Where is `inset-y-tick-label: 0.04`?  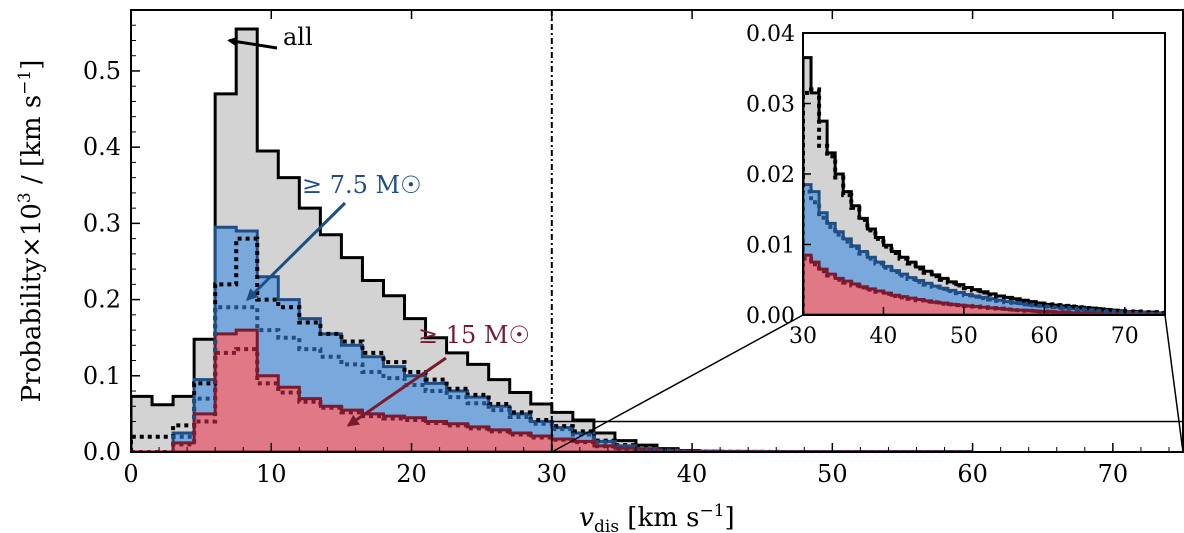 inset-y-tick-label: 0.04 is located at coordinates (770, 34).